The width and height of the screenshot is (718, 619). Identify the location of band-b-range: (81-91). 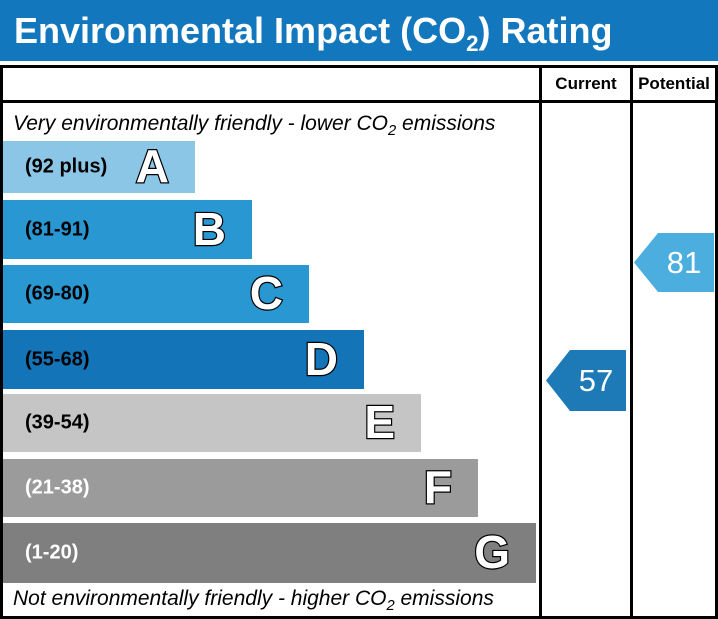
(57, 229).